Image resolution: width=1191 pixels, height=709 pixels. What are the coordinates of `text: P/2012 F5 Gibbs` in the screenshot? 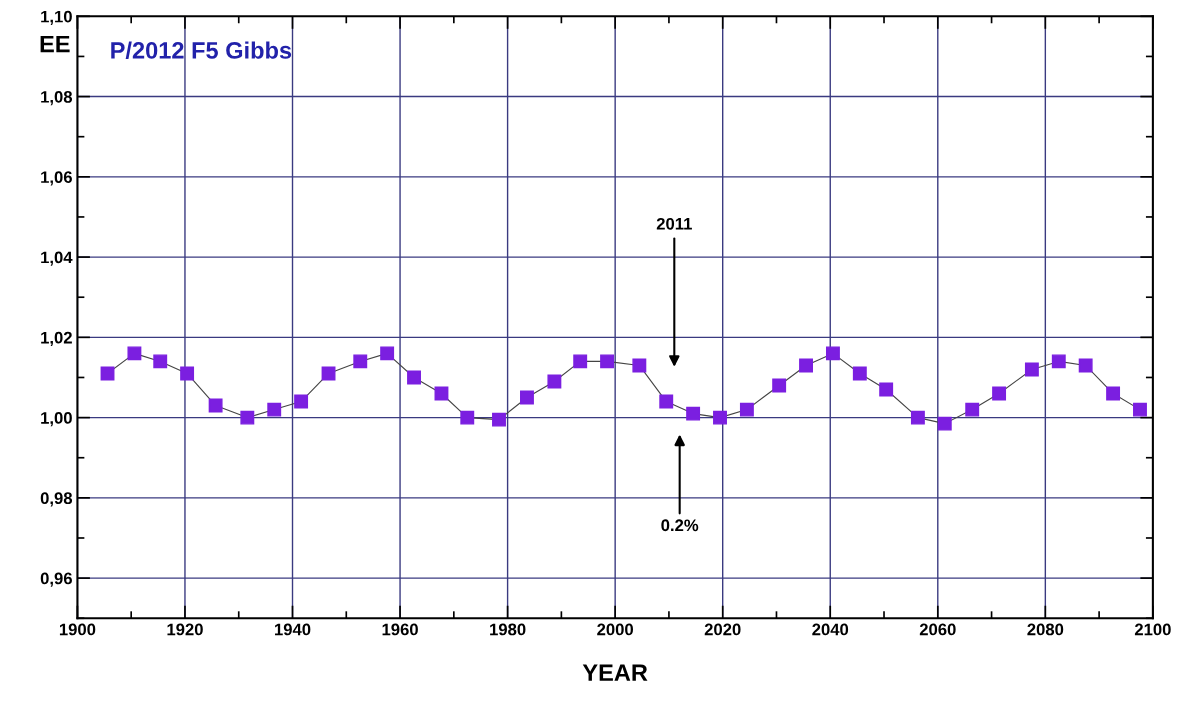 It's located at (201, 50).